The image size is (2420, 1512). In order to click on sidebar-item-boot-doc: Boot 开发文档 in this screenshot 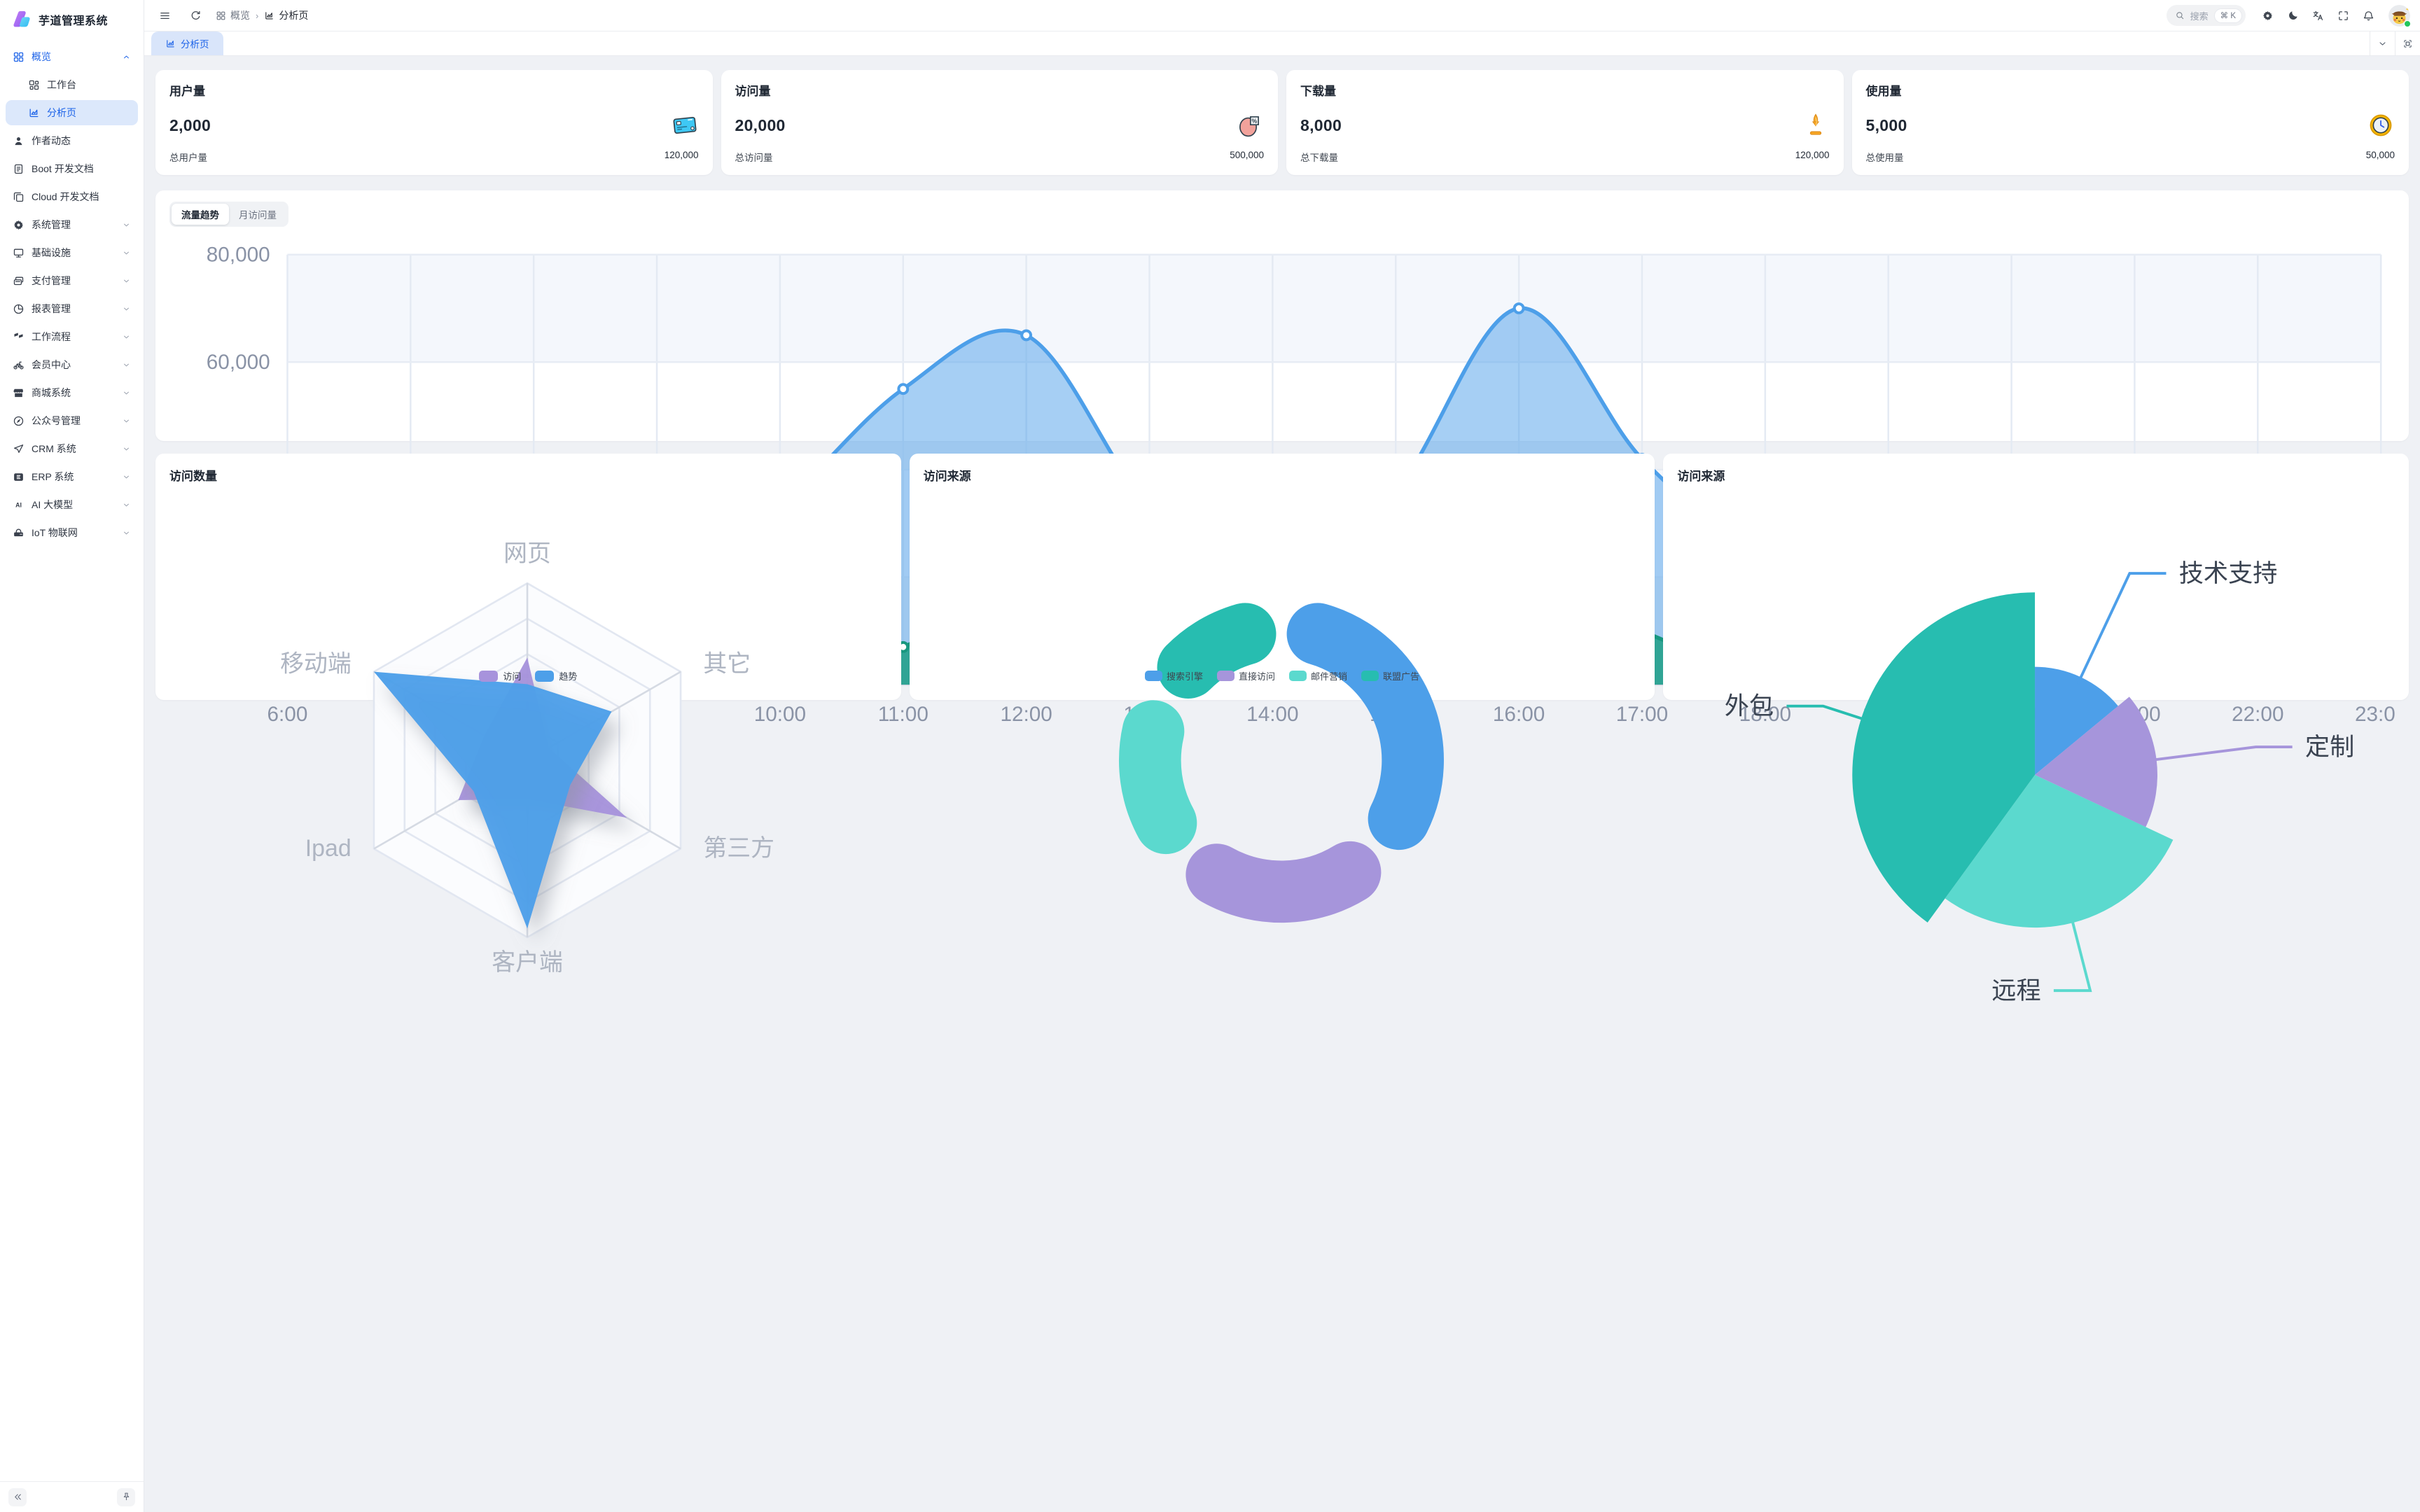, I will do `click(72, 168)`.